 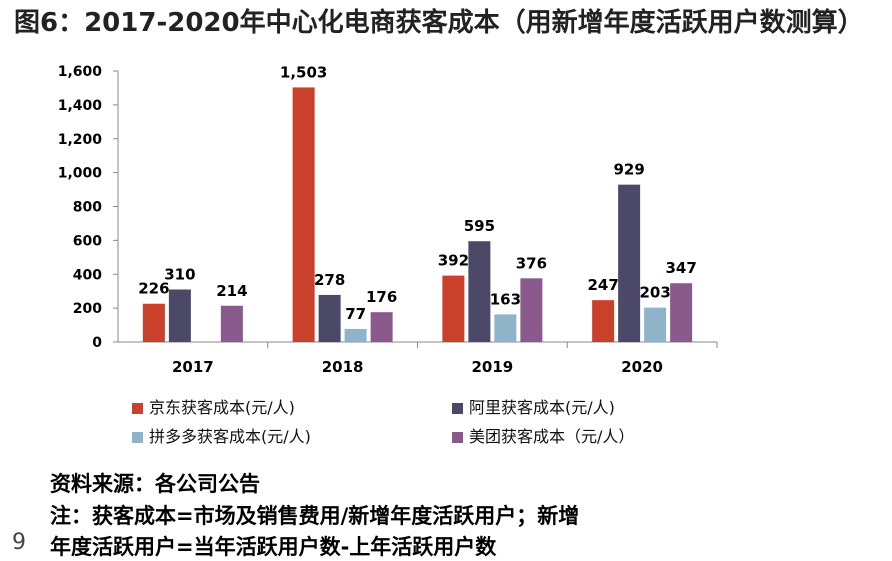 What do you see at coordinates (628, 170) in the screenshot?
I see `data-label: 929` at bounding box center [628, 170].